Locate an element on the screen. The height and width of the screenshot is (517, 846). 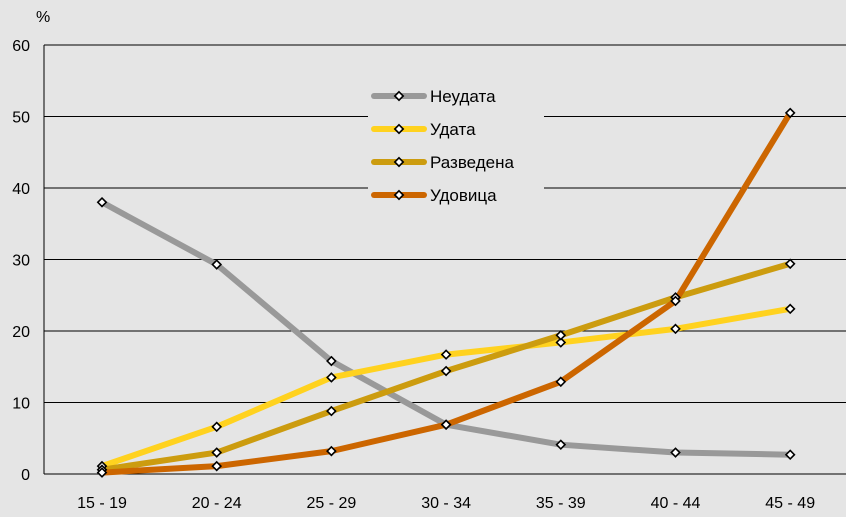
y-tick-label: 30 is located at coordinates (21, 261).